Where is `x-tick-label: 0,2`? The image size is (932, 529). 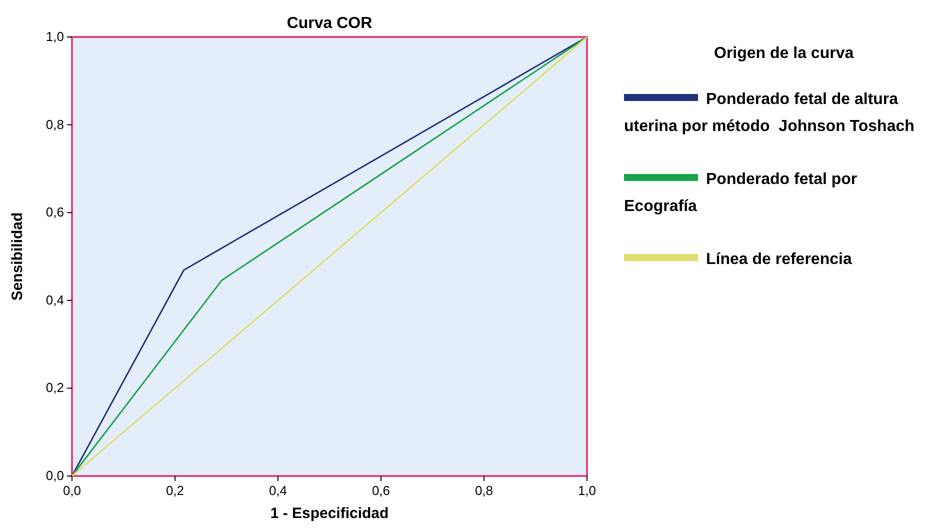
x-tick-label: 0,2 is located at coordinates (175, 490).